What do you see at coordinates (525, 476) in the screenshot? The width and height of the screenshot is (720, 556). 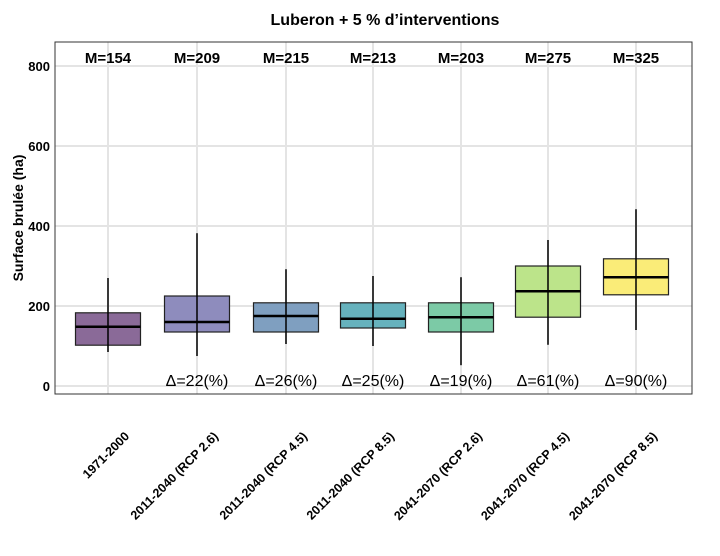 I see `x-tick-label: 2041-2070 (RCP 4.5)` at bounding box center [525, 476].